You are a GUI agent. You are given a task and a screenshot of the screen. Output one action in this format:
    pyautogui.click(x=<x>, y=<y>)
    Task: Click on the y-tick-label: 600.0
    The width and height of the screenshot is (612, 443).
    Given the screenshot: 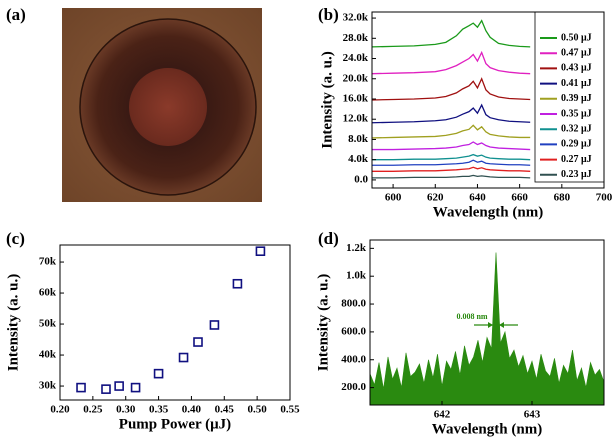 What is the action you would take?
    pyautogui.click(x=353, y=331)
    